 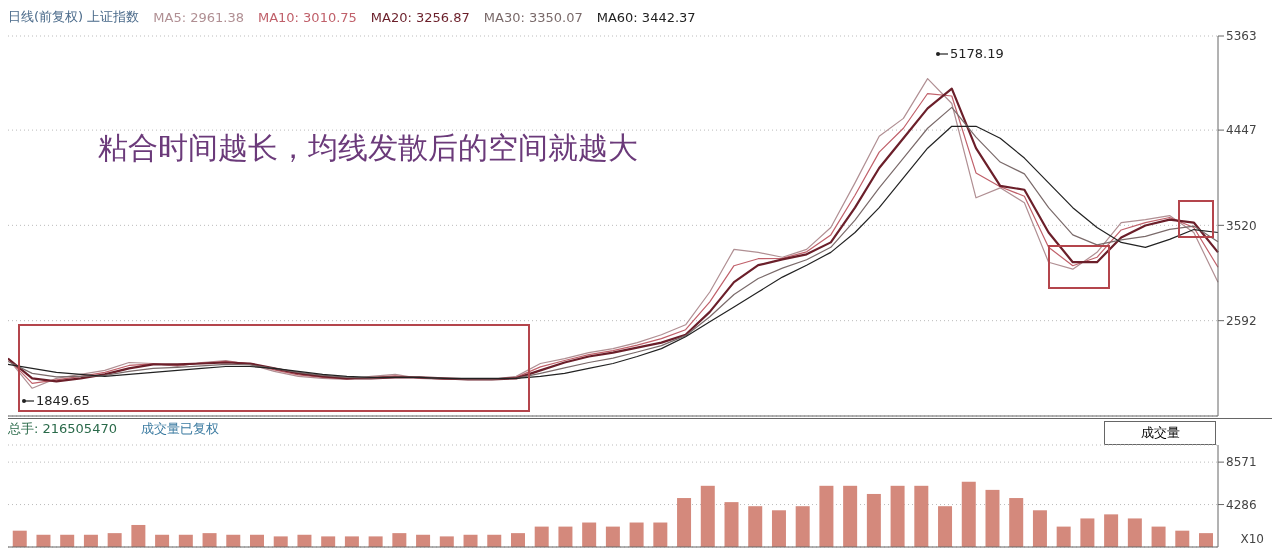 What do you see at coordinates (179, 429) in the screenshot?
I see `text: 成交量已复权` at bounding box center [179, 429].